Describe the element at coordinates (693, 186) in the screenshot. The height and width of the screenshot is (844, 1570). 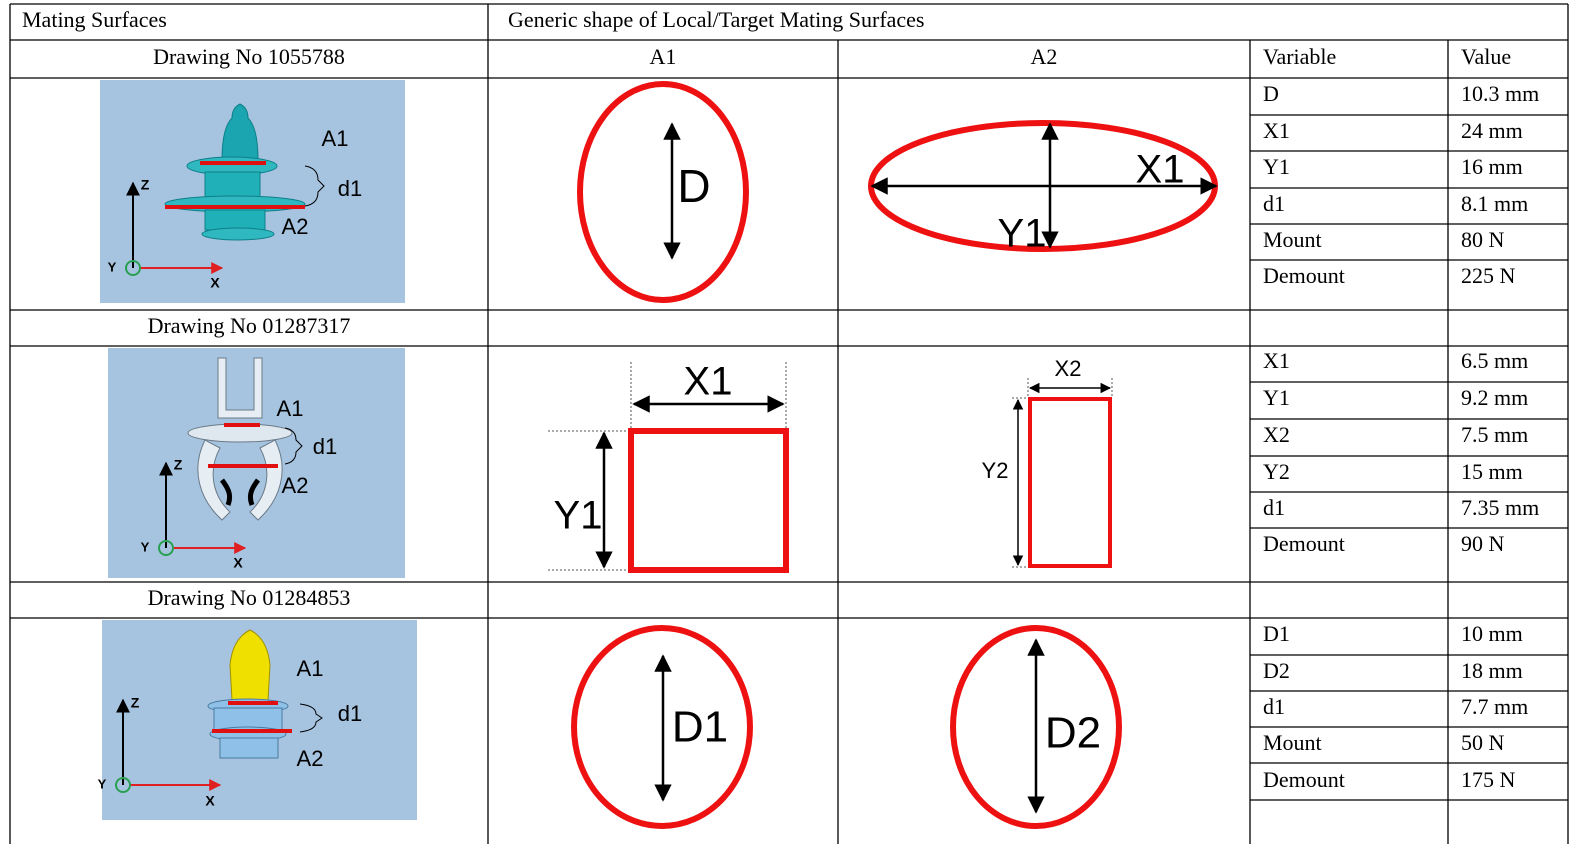
I see `shape-label: D` at that location.